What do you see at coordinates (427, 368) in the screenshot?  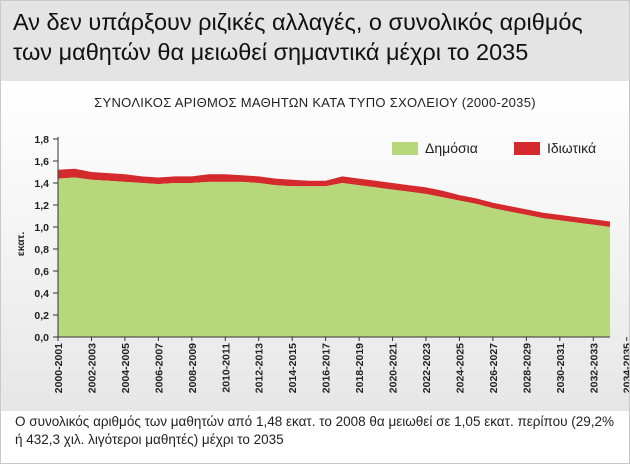 I see `x-tick-label: 2022-2023` at bounding box center [427, 368].